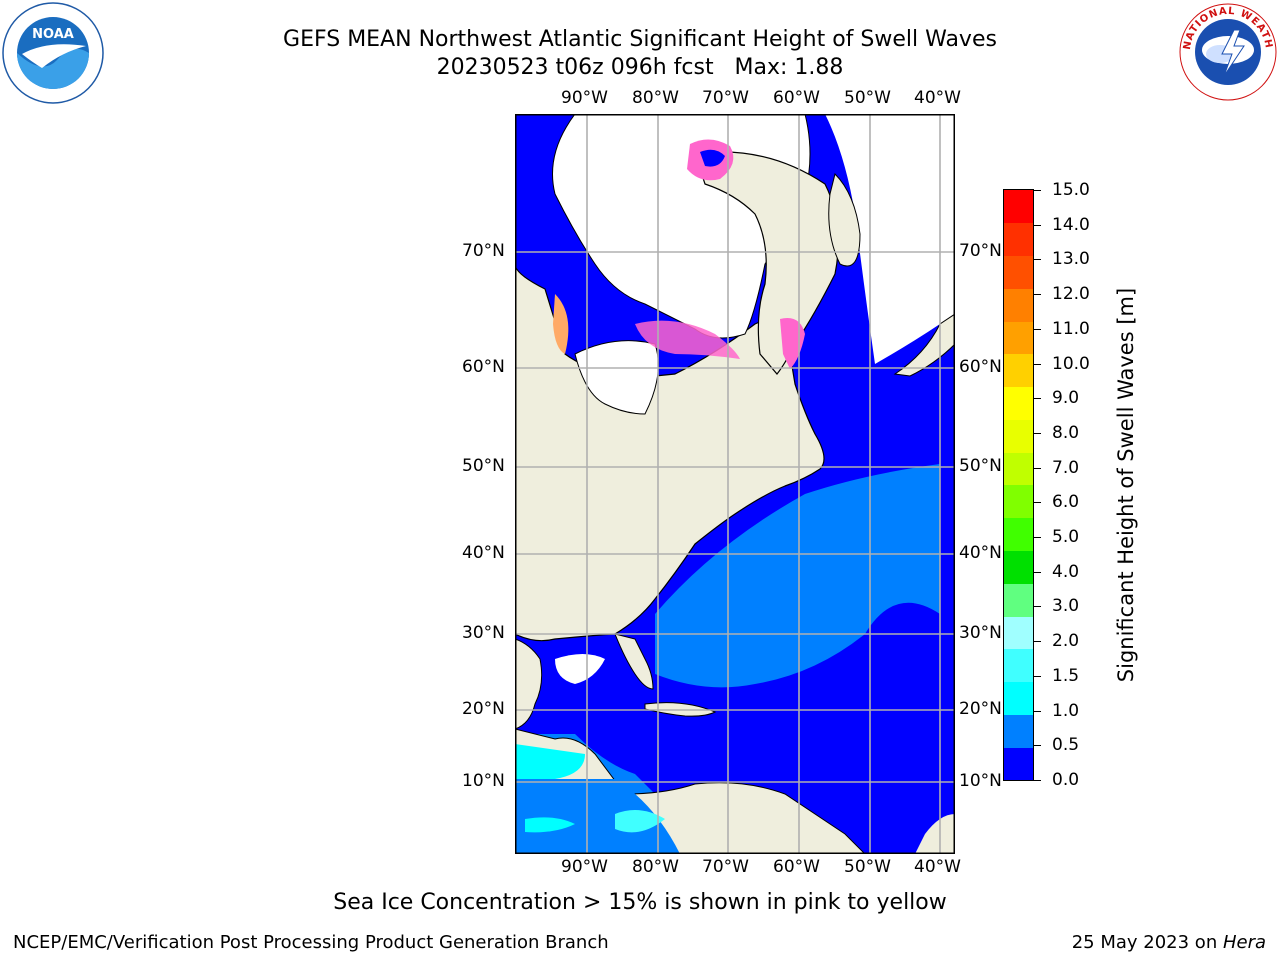 The image size is (1280, 960). Describe the element at coordinates (980, 709) in the screenshot. I see `lat-label-right-5: 20°N` at that location.